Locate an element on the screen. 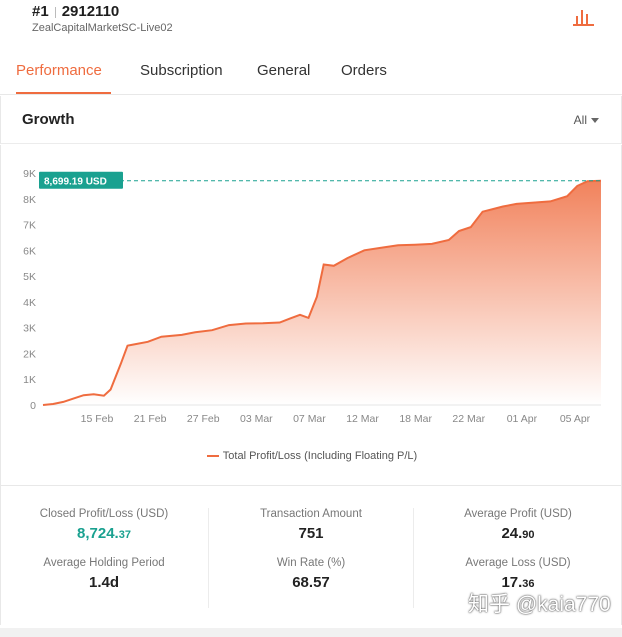 This screenshot has height=637, width=622. avg-profit-value: 24.90 is located at coordinates (518, 535).